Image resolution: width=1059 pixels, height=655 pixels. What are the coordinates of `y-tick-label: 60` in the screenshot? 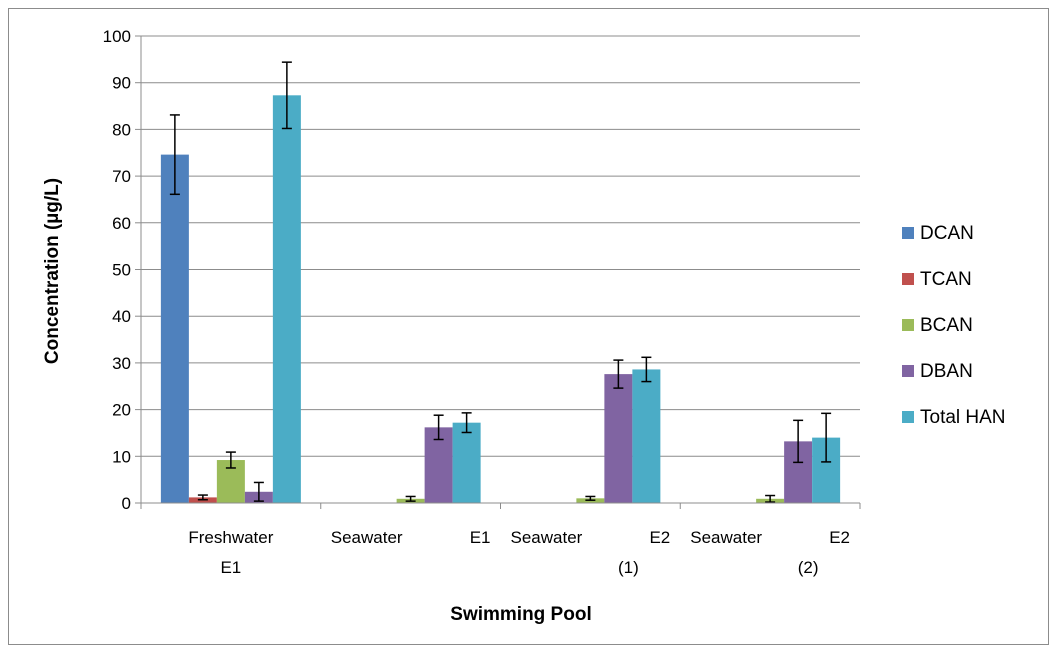 It's located at (121, 223).